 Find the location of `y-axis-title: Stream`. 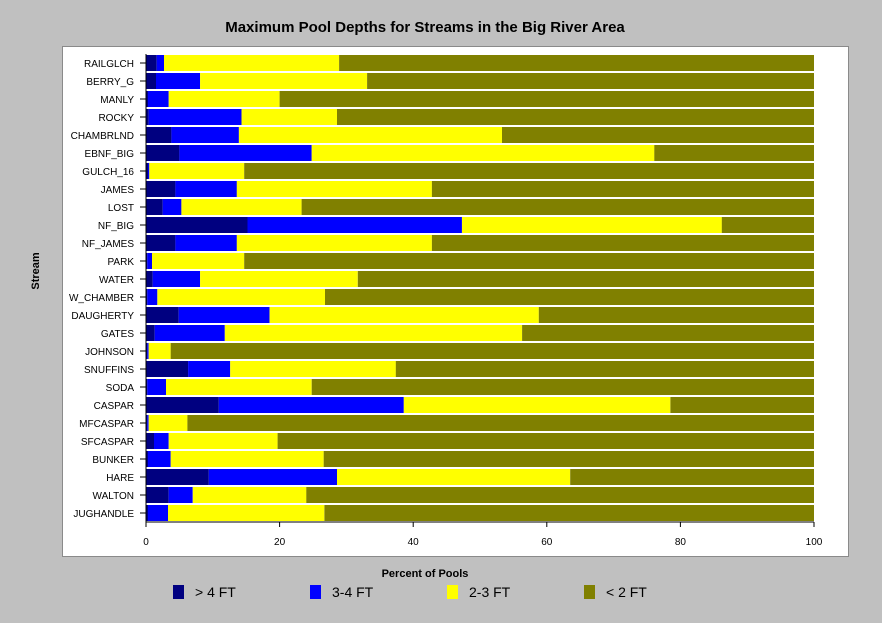

y-axis-title: Stream is located at coordinates (36, 271).